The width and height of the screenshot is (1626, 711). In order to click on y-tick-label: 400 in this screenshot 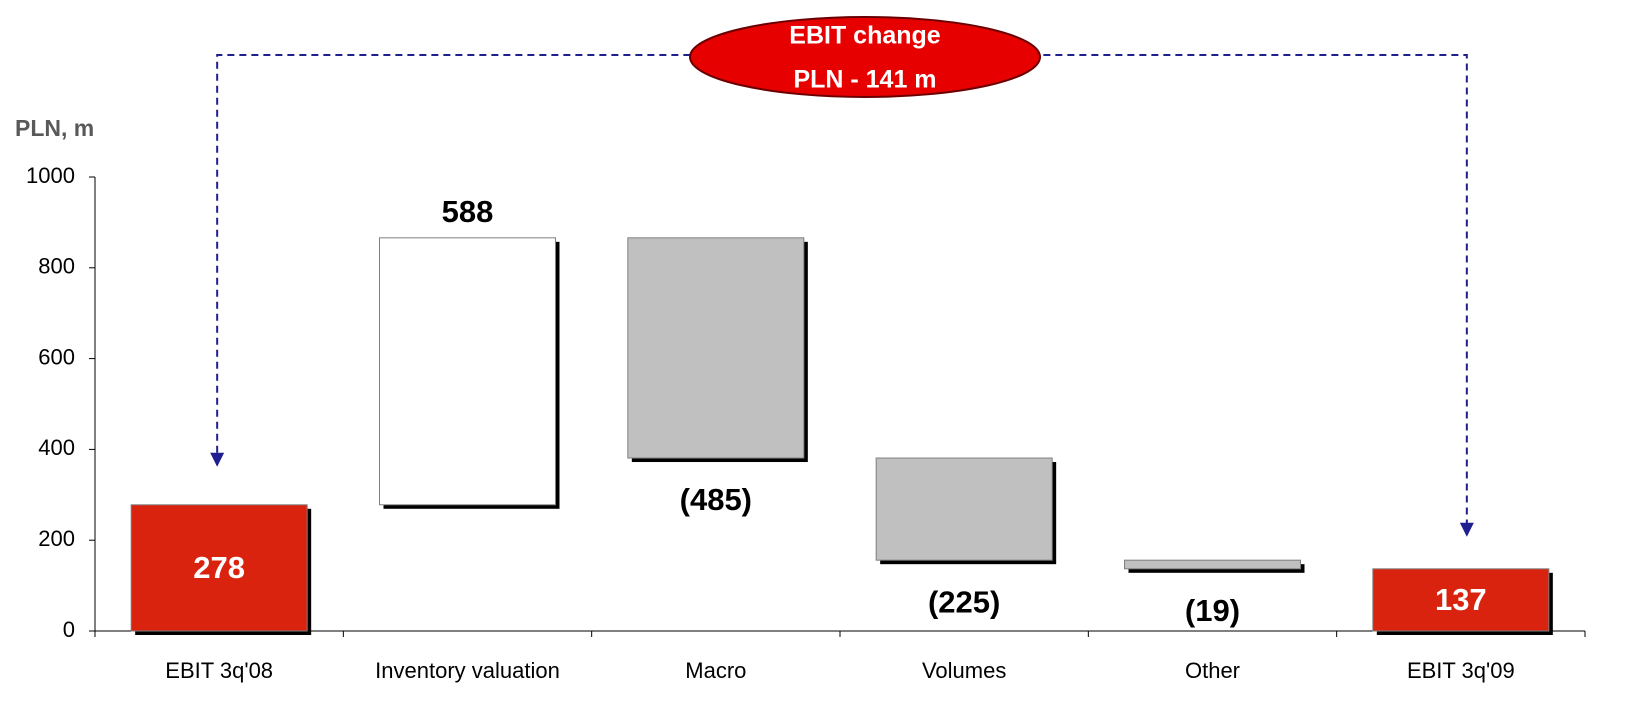, I will do `click(56, 447)`.